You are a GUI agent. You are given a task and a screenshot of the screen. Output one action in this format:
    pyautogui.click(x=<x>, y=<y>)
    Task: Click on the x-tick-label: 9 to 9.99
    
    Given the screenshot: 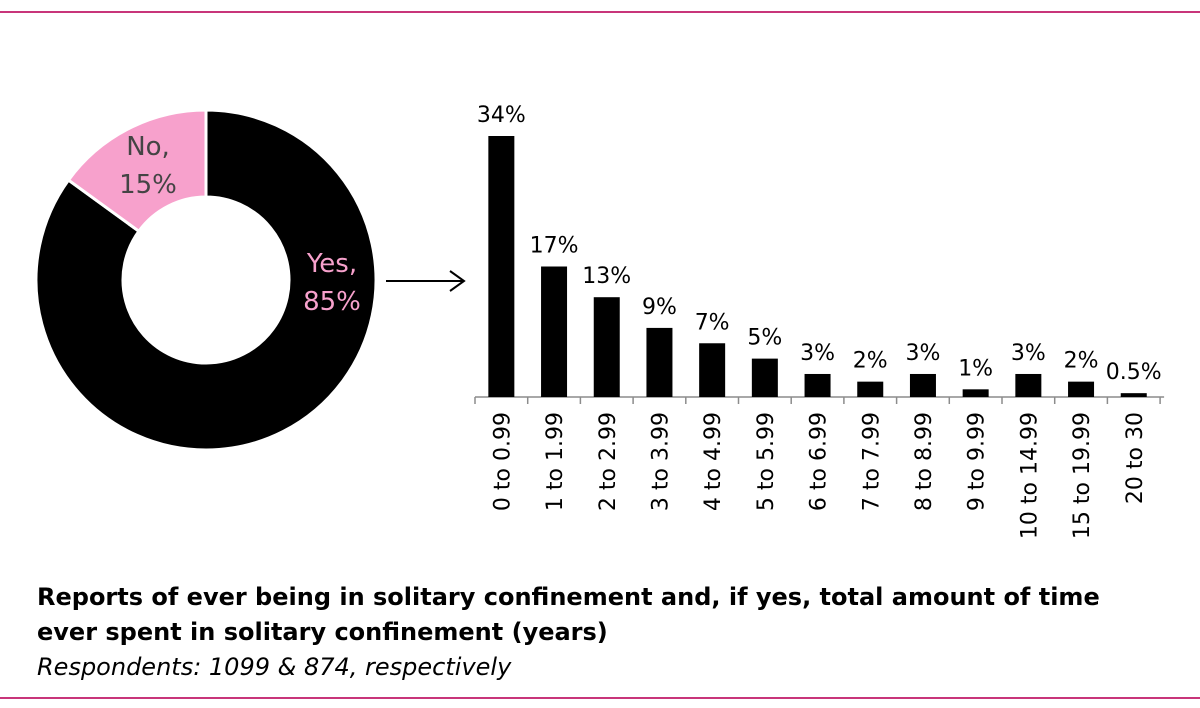 What is the action you would take?
    pyautogui.click(x=977, y=461)
    